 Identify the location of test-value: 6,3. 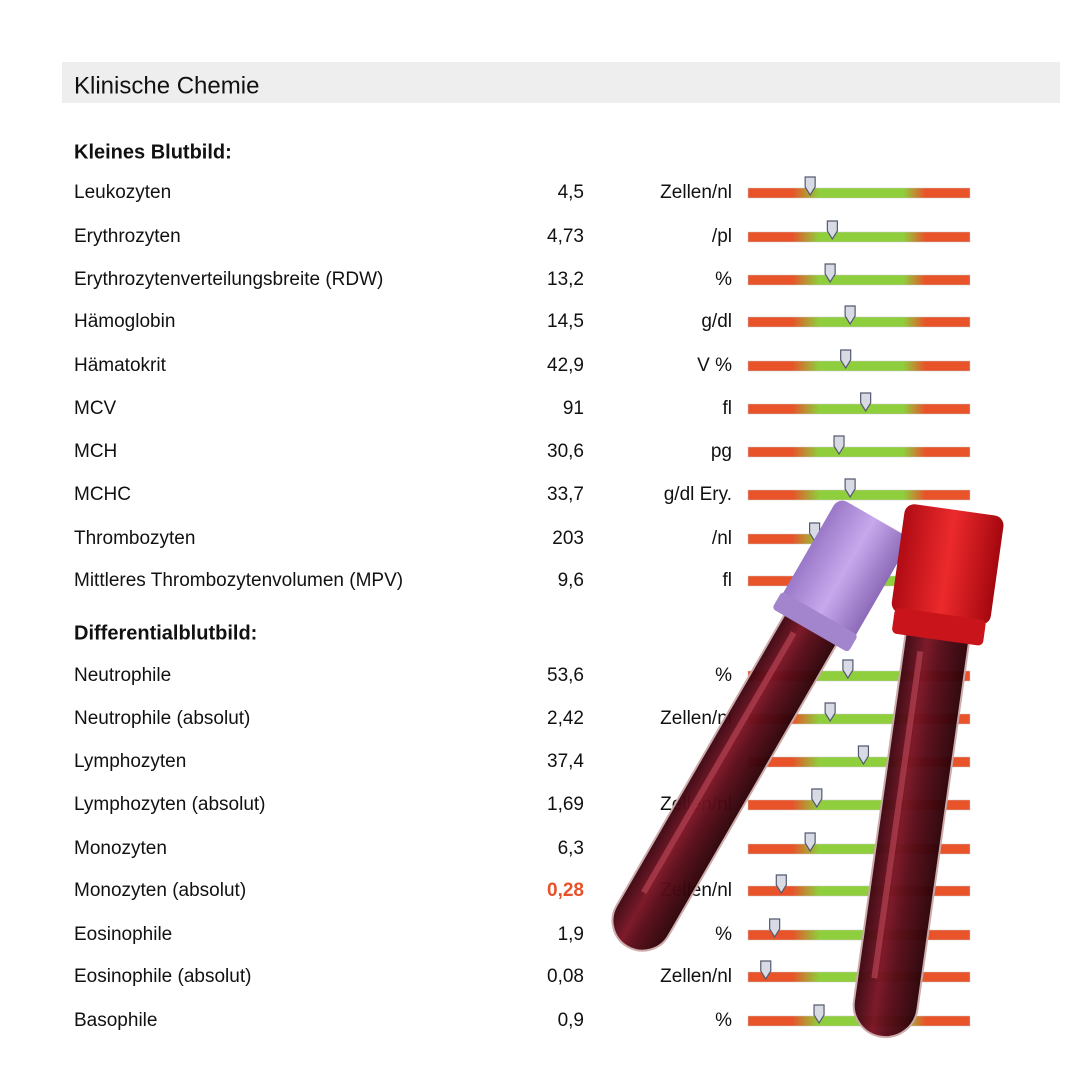
(571, 848).